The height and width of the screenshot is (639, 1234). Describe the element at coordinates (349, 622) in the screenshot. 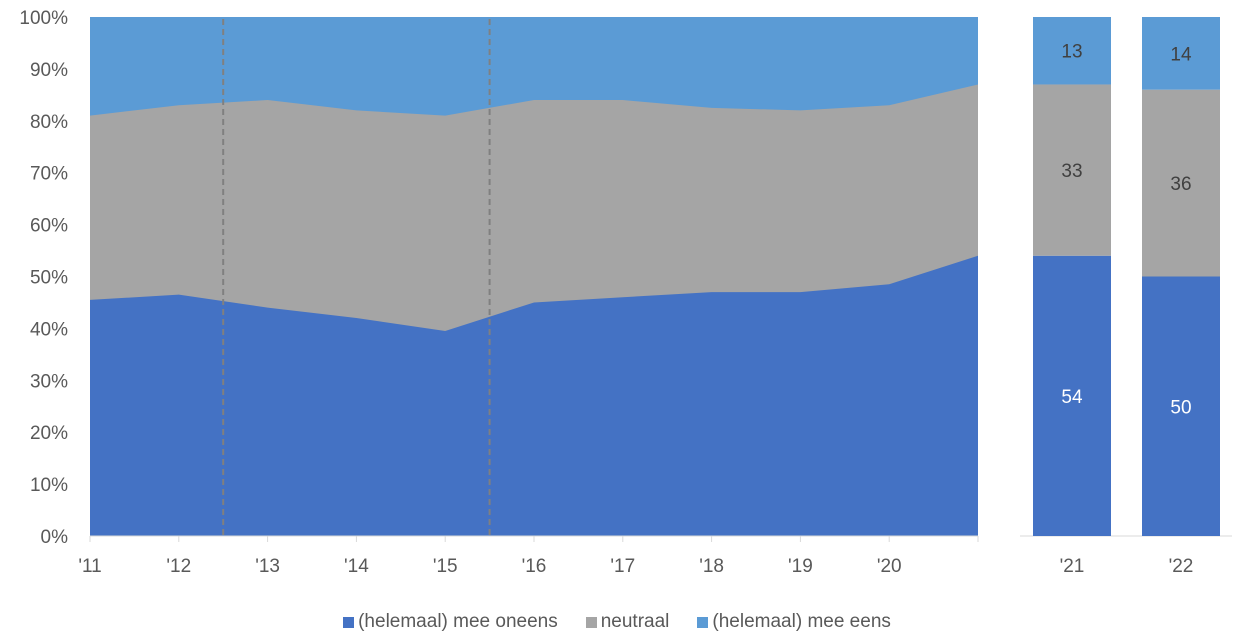

I see `legend-swatch-oneens` at that location.